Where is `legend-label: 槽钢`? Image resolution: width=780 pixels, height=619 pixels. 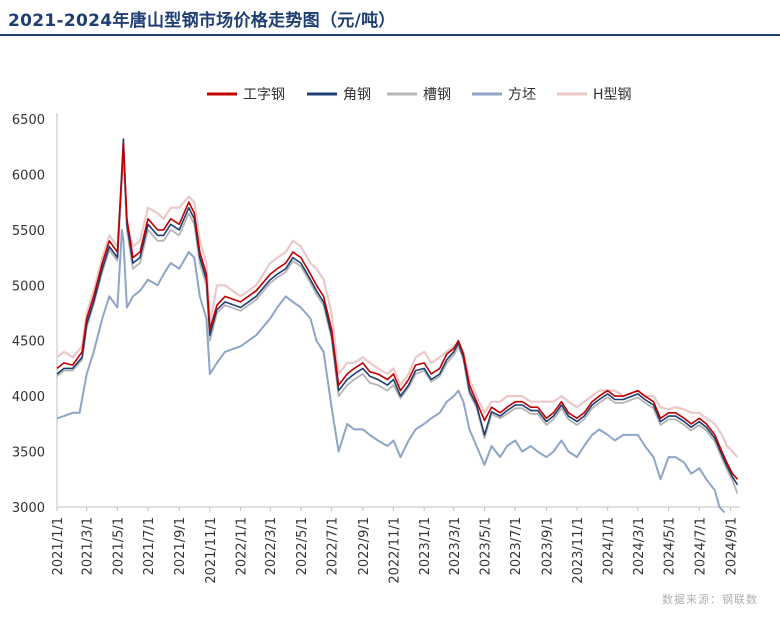
legend-label: 槽钢 is located at coordinates (437, 95).